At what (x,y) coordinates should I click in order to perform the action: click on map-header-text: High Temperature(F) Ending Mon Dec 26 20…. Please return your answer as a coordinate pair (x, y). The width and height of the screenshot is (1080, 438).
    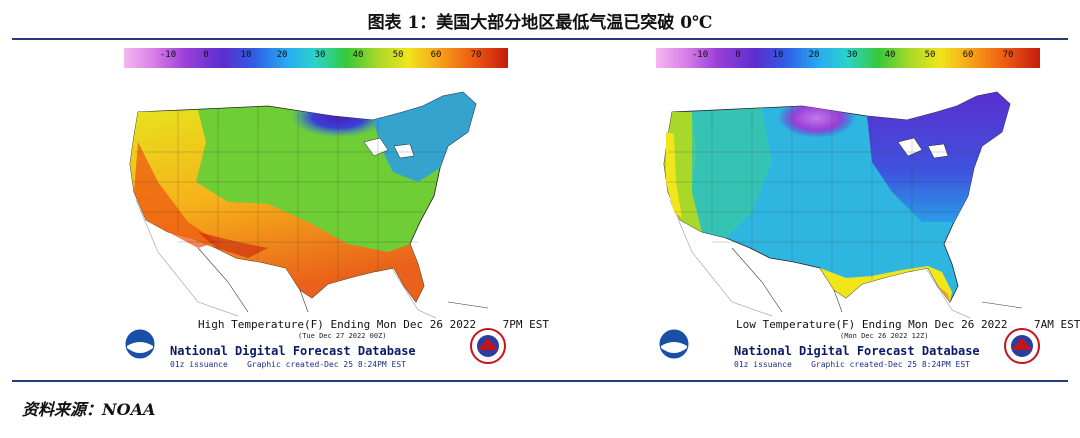
    Looking at the image, I should click on (337, 324).